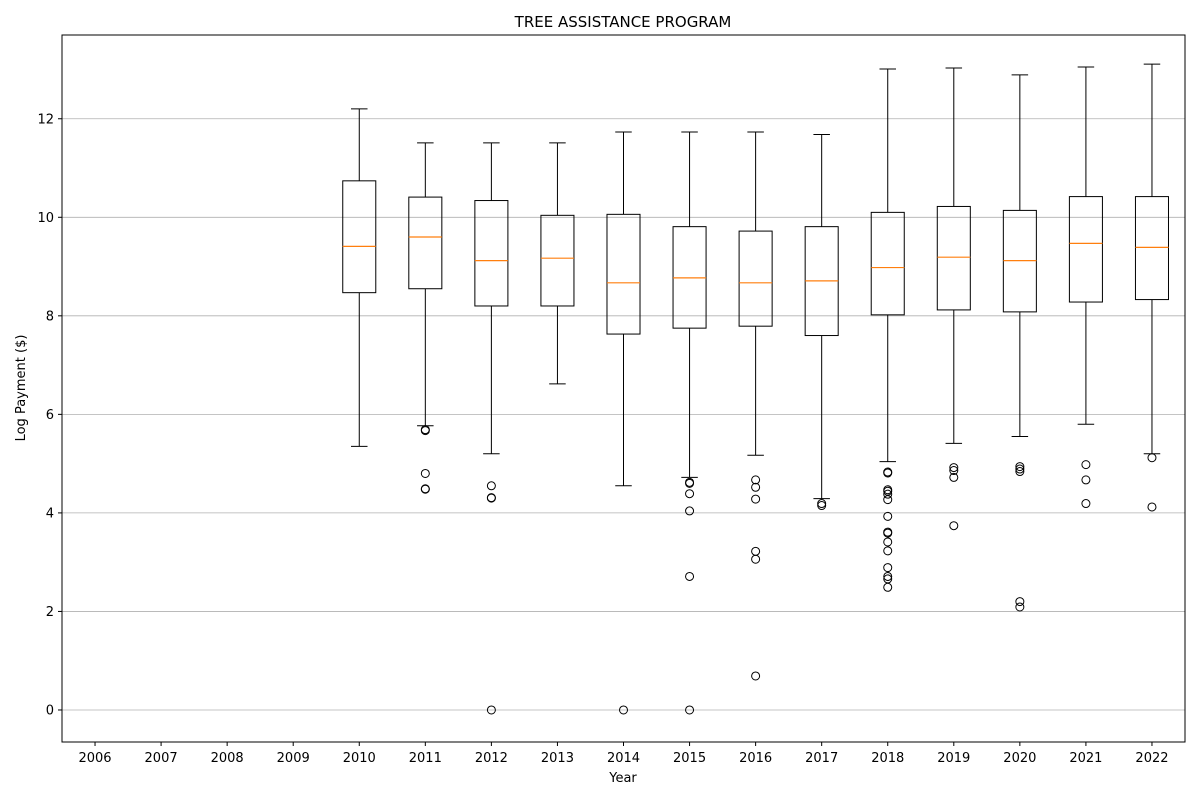 This screenshot has width=1200, height=800. Describe the element at coordinates (21, 388) in the screenshot. I see `y-axis-label: Log Payment ($)` at that location.